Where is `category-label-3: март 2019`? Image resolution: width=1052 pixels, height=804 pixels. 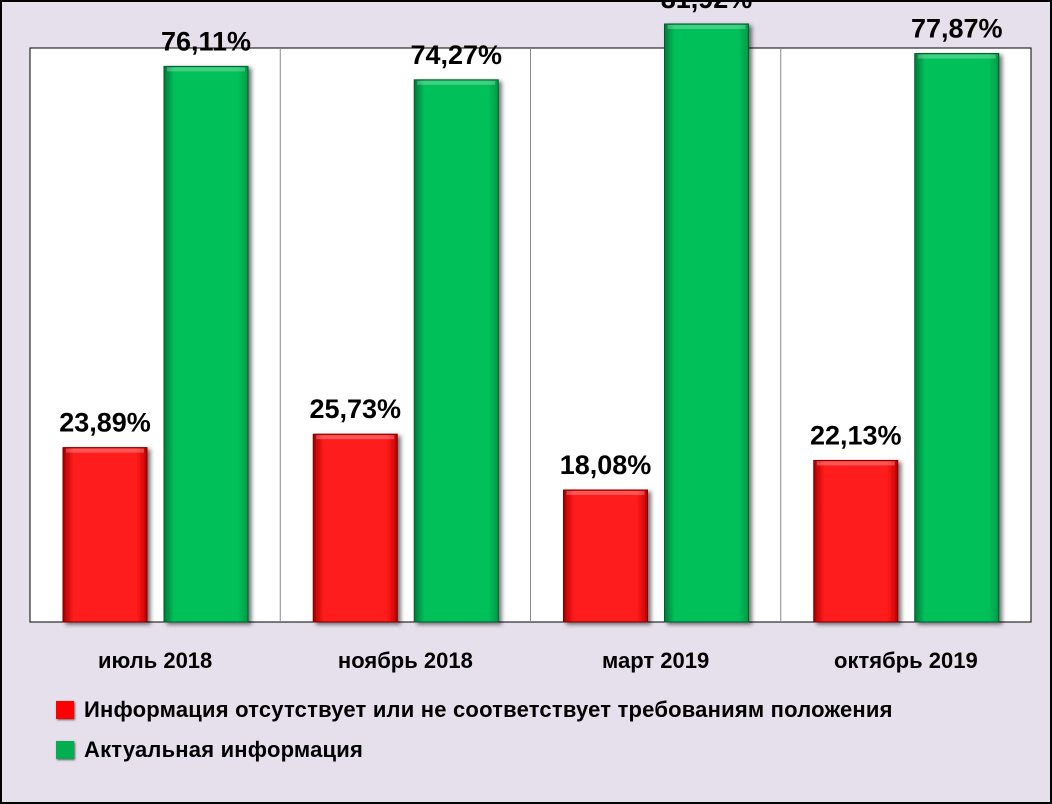
category-label-3: март 2019 is located at coordinates (655, 660).